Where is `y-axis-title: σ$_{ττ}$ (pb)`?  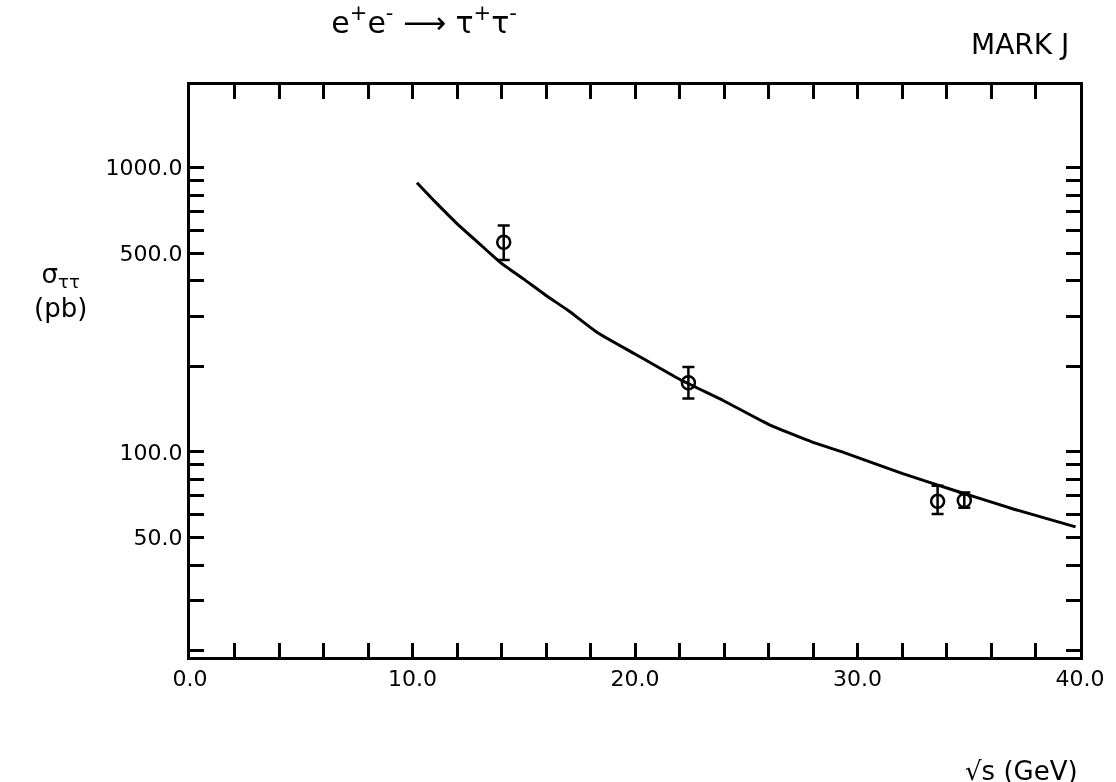 y-axis-title: σ$_{ττ}$ (pb) is located at coordinates (61, 291).